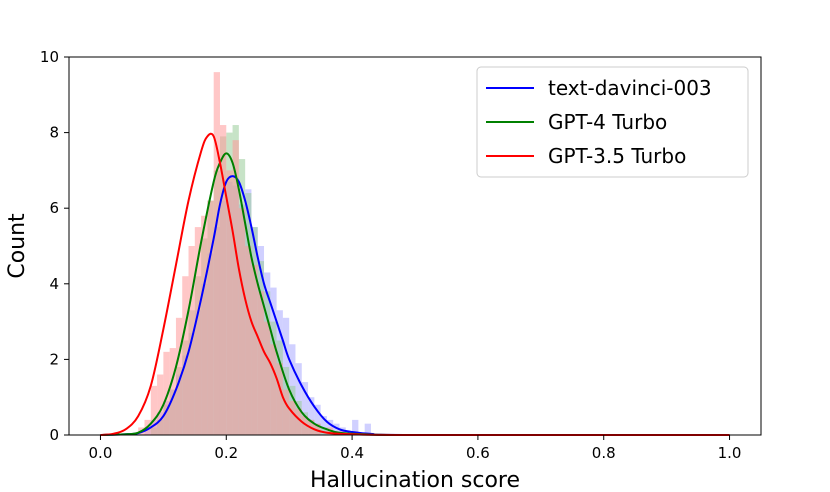 The height and width of the screenshot is (492, 830). I want to click on legend-label-1: GPT-4 Turbo, so click(607, 122).